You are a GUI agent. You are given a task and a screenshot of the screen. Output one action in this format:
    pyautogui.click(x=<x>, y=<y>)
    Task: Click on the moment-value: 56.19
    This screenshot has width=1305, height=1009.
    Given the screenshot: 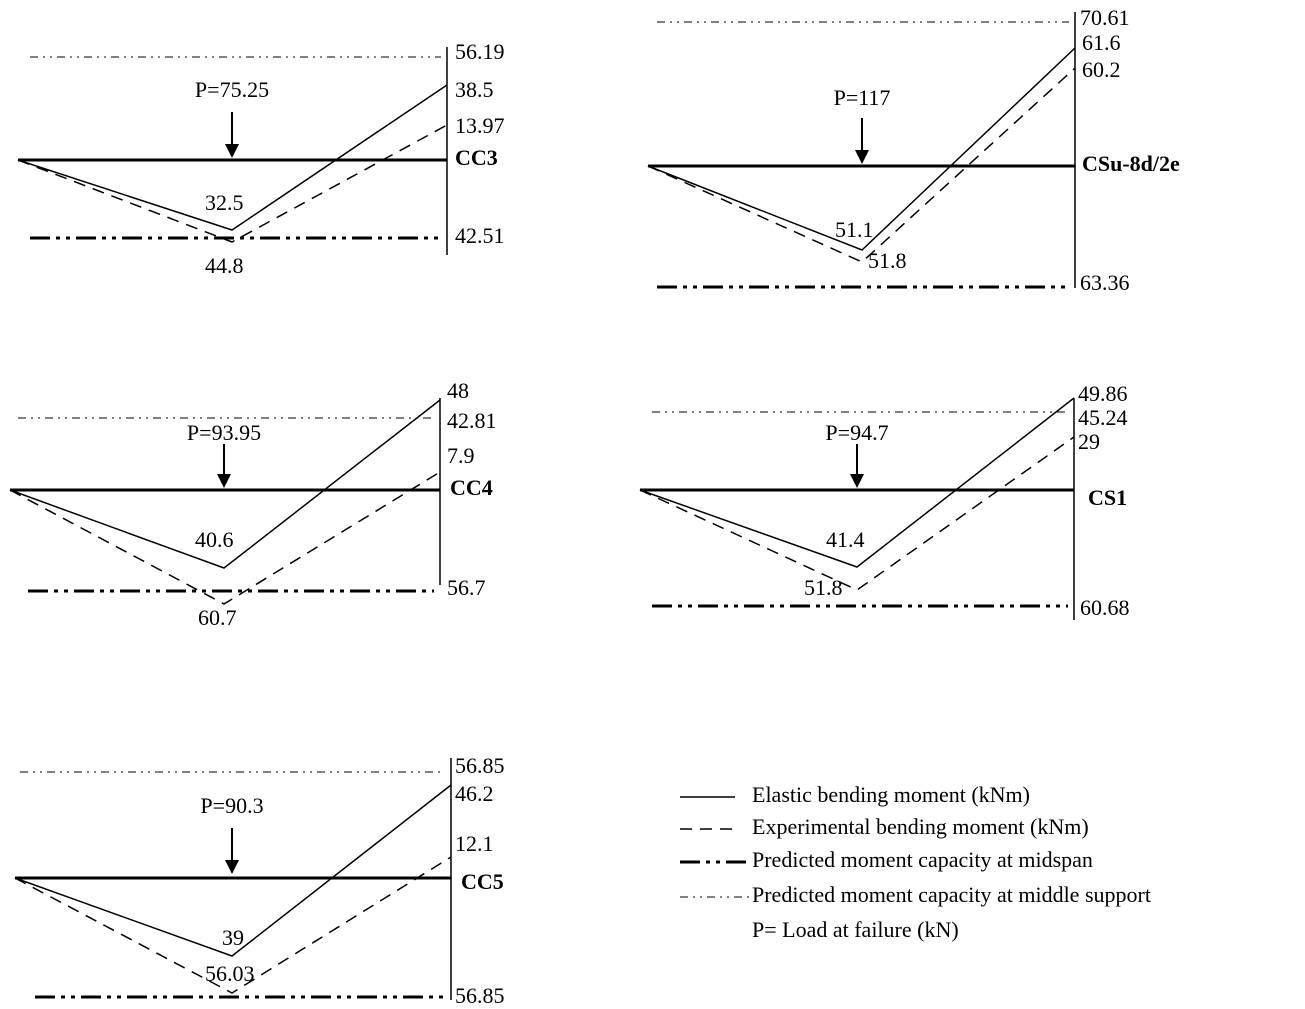 What is the action you would take?
    pyautogui.click(x=480, y=51)
    